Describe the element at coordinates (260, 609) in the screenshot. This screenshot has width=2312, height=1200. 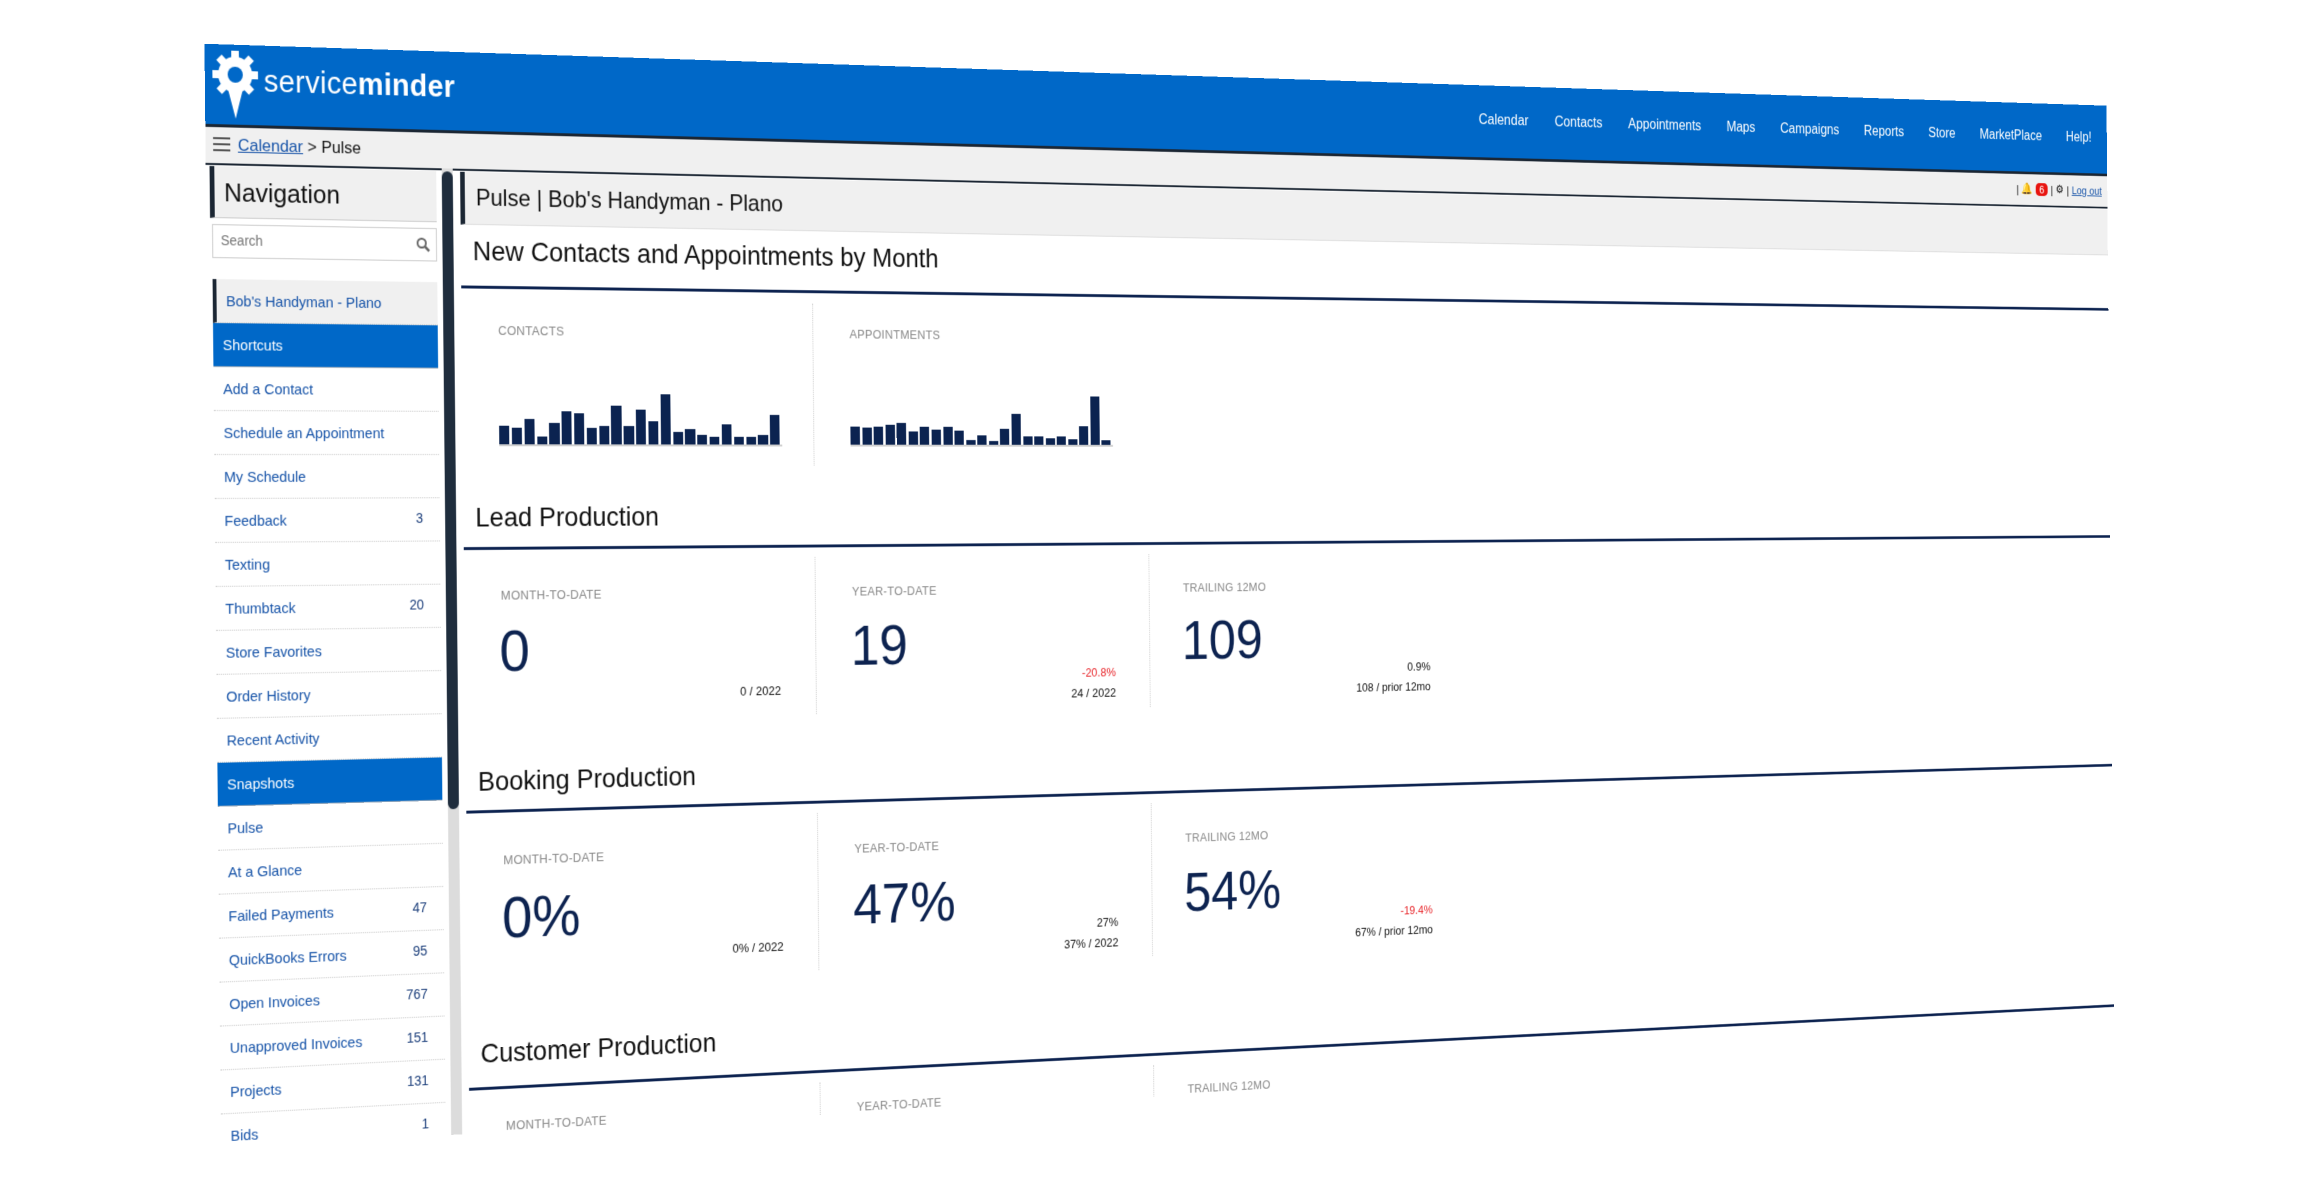
I see `sidebar-item-label: Thumbtack` at that location.